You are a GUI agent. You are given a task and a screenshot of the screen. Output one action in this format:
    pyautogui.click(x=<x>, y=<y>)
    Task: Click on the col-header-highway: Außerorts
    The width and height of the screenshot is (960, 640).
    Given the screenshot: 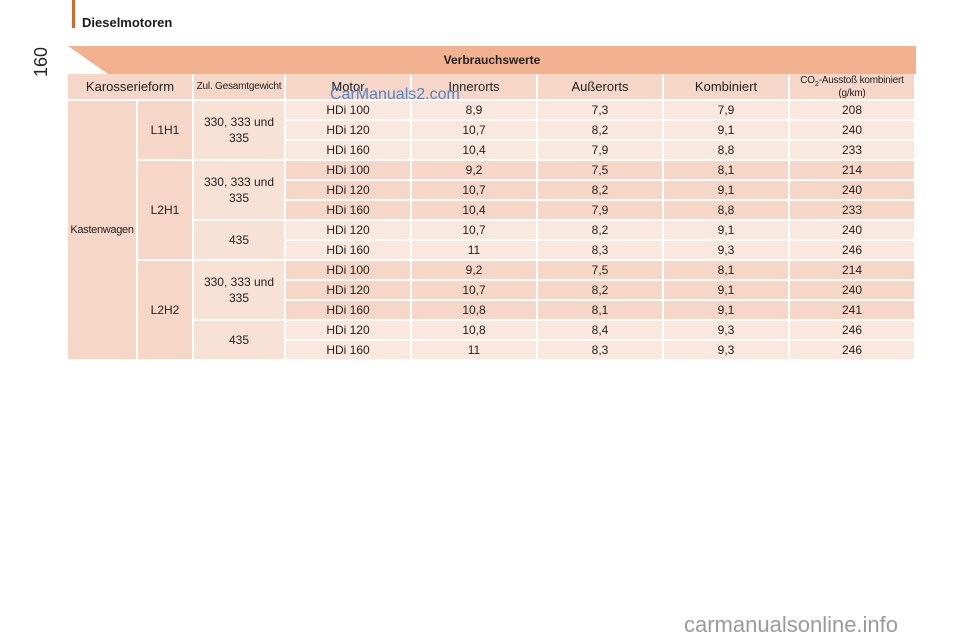 What is the action you would take?
    pyautogui.click(x=601, y=87)
    